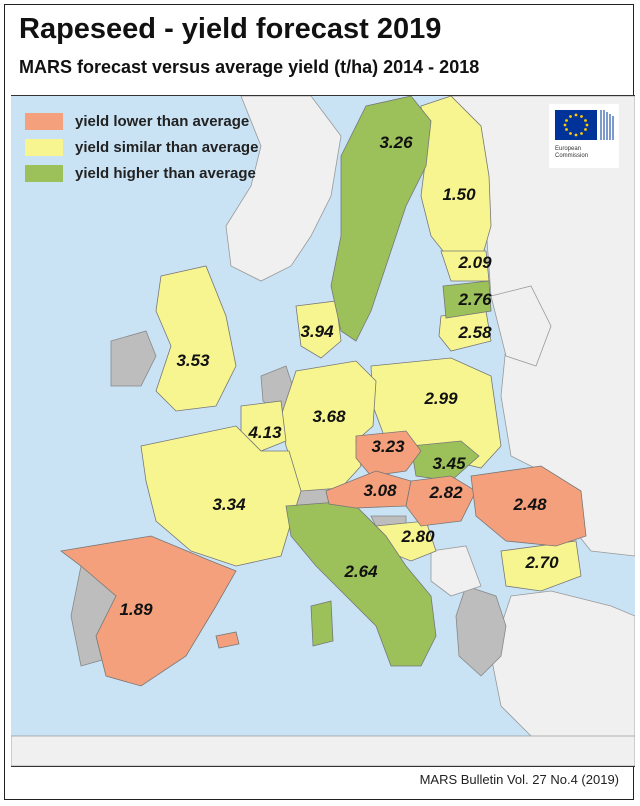 This screenshot has height=806, width=640. Describe the element at coordinates (323, 750) in the screenshot. I see `north-africa` at that location.